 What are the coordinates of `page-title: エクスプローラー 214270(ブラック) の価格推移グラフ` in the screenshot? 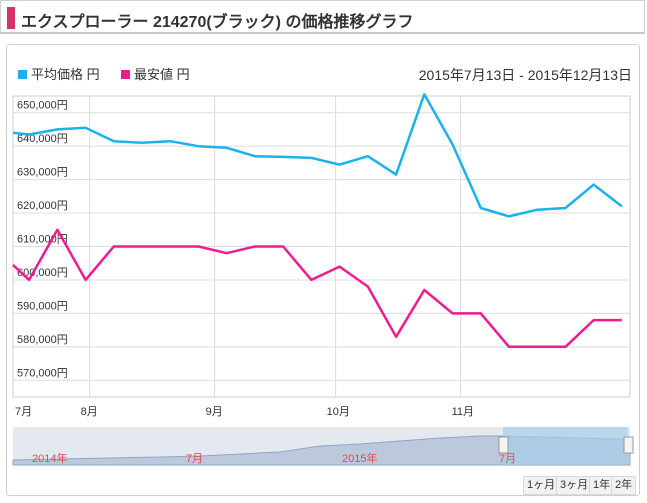 It's located at (217, 22).